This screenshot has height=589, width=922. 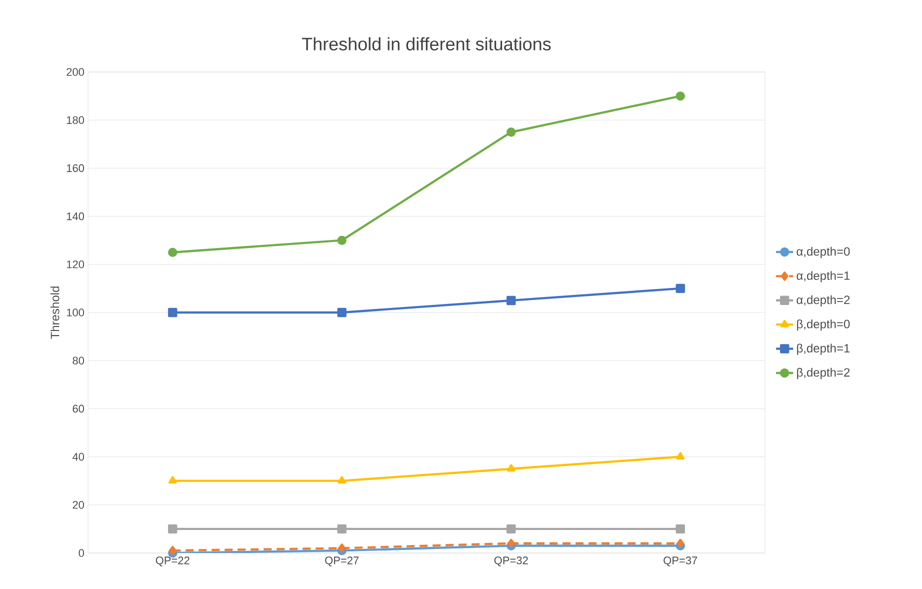 What do you see at coordinates (823, 325) in the screenshot?
I see `legend-label: β,depth=0` at bounding box center [823, 325].